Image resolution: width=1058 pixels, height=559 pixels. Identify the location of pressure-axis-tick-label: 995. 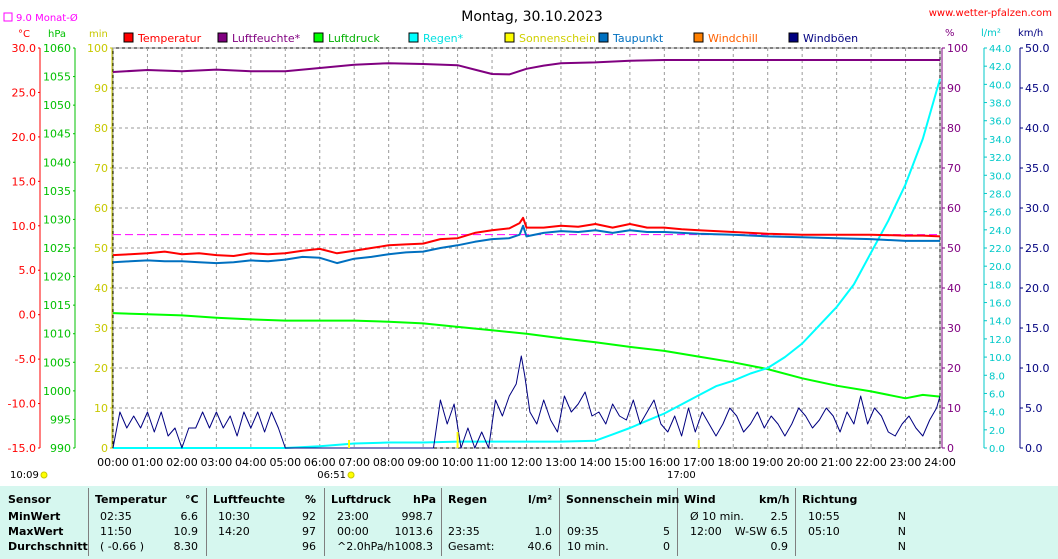
(60, 419).